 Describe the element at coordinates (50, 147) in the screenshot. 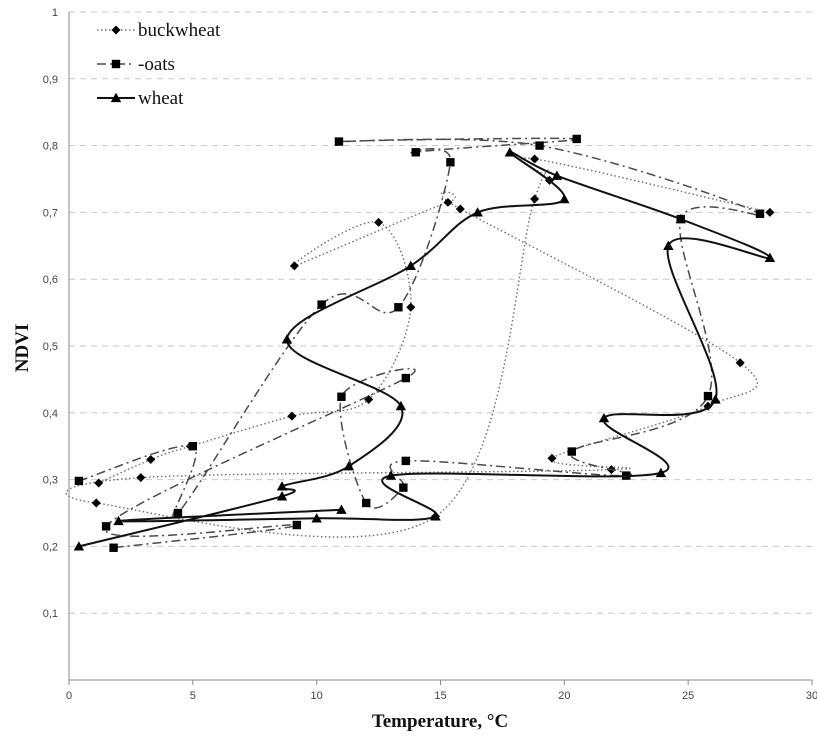

I see `y-tick-label: 0,8` at that location.